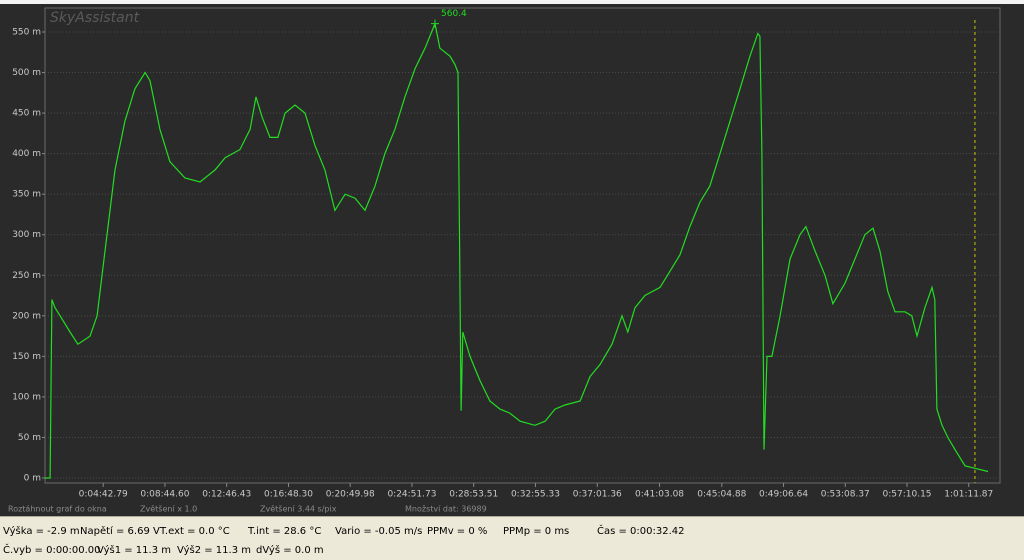 This screenshot has height=560, width=1024. I want to click on x-tick-label: 0:08:44.60, so click(164, 495).